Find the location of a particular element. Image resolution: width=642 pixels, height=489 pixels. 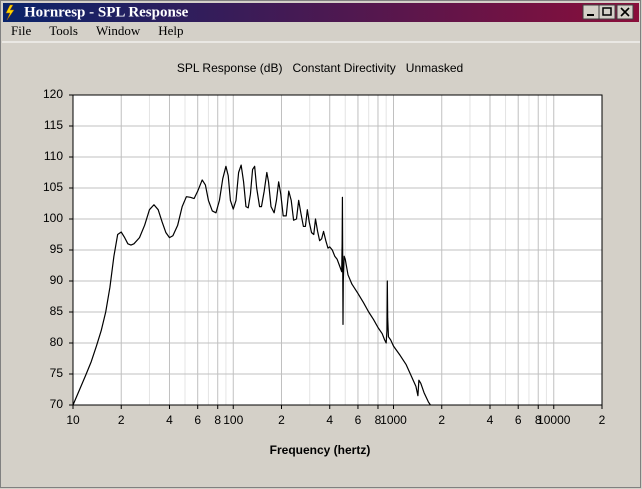

x-axis-label: Frequency (hertz) is located at coordinates (320, 450).